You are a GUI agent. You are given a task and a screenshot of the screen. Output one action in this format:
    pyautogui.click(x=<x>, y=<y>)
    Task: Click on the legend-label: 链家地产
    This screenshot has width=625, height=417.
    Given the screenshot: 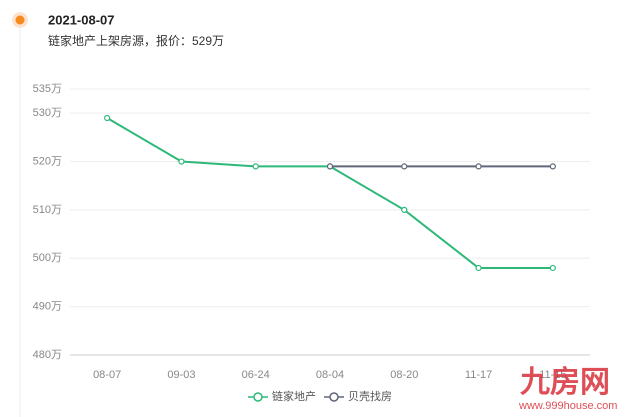 What is the action you would take?
    pyautogui.click(x=294, y=396)
    